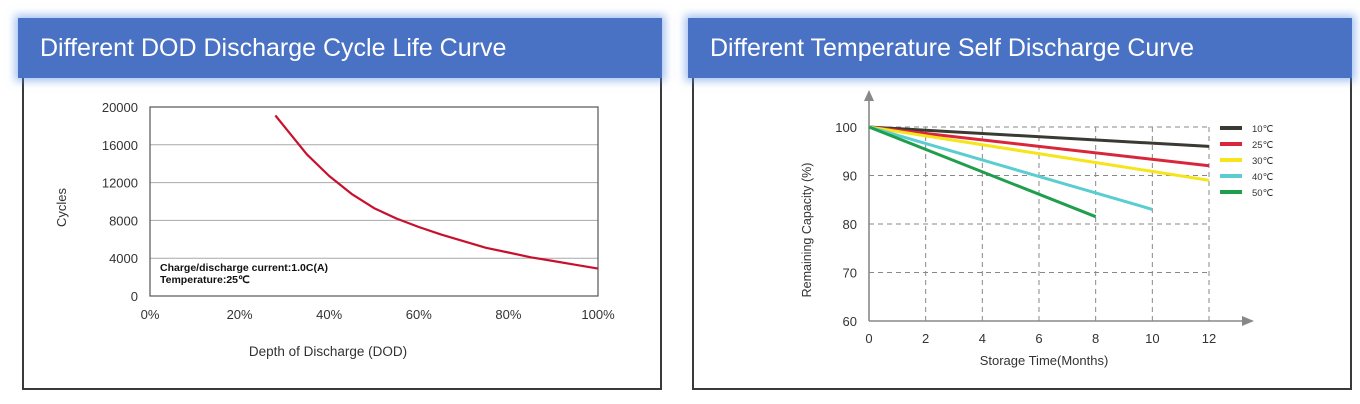 The height and width of the screenshot is (404, 1360). I want to click on x-axis-label: Depth of Discharge (DOD), so click(328, 351).